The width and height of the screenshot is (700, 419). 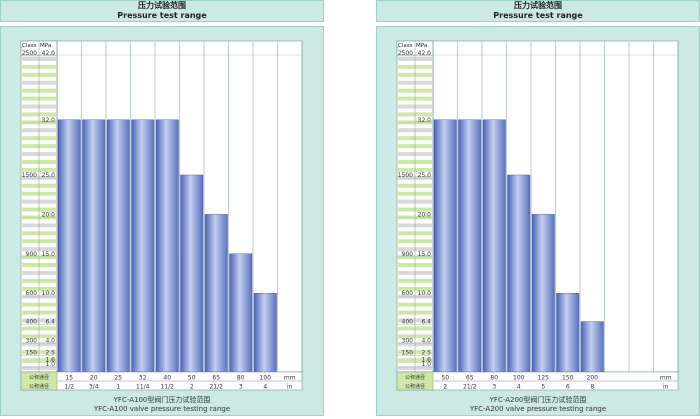 What do you see at coordinates (50, 352) in the screenshot?
I see `tick-label-mpa: 2.5` at bounding box center [50, 352].